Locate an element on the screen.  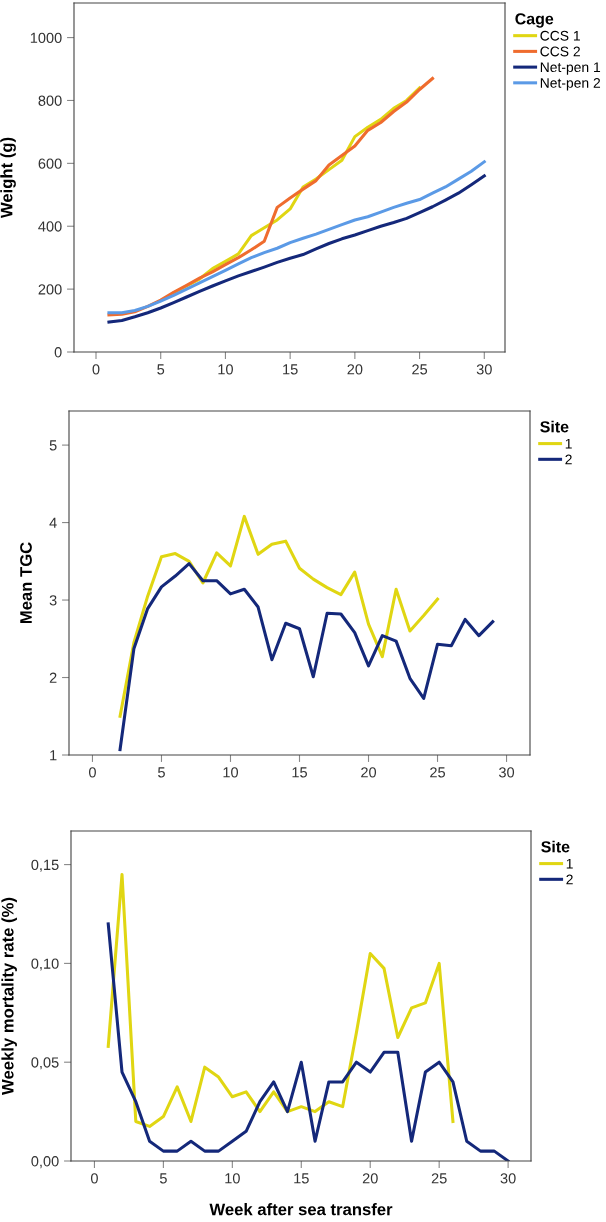
legend-label: Net-pen 1 is located at coordinates (570, 68).